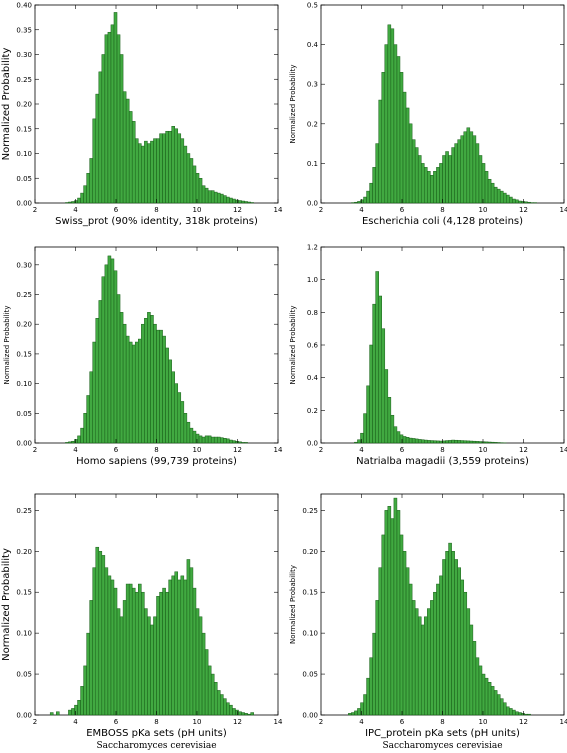  I want to click on x-axis-label: EMBOSS pKa sets (pH units), so click(156, 733).